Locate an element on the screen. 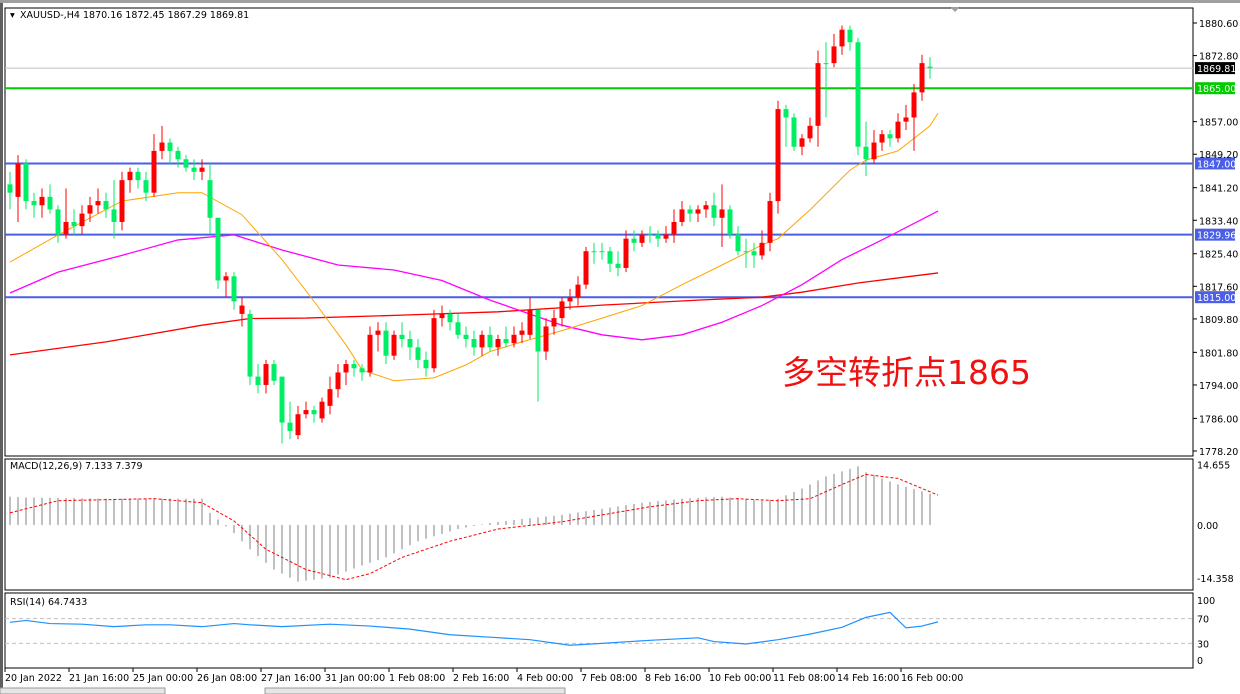 This screenshot has height=694, width=1240. x-tick-label: 4 Feb 00:00 is located at coordinates (545, 678).